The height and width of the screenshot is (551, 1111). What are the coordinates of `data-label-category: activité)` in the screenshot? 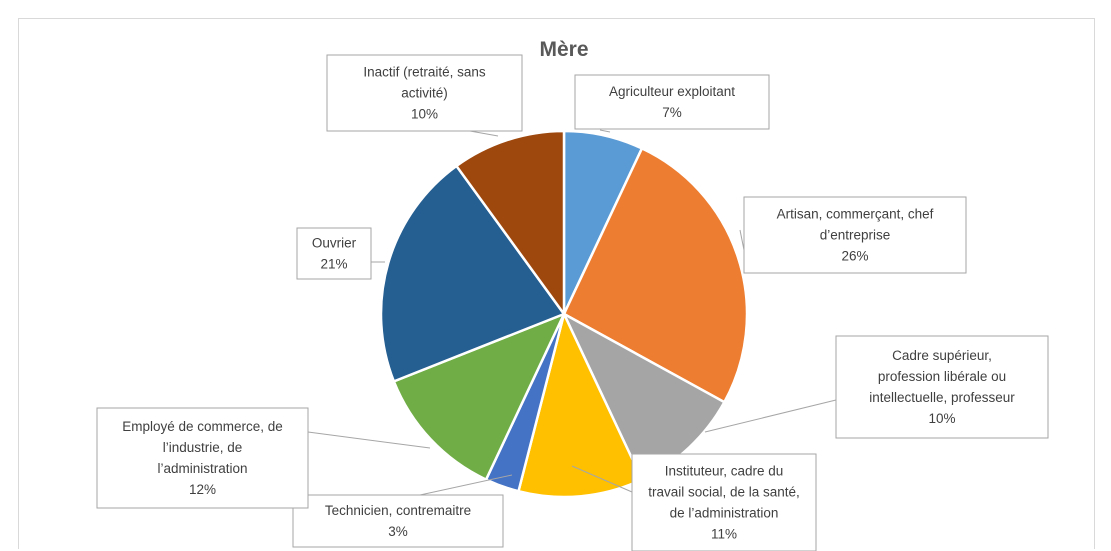 It's located at (424, 93).